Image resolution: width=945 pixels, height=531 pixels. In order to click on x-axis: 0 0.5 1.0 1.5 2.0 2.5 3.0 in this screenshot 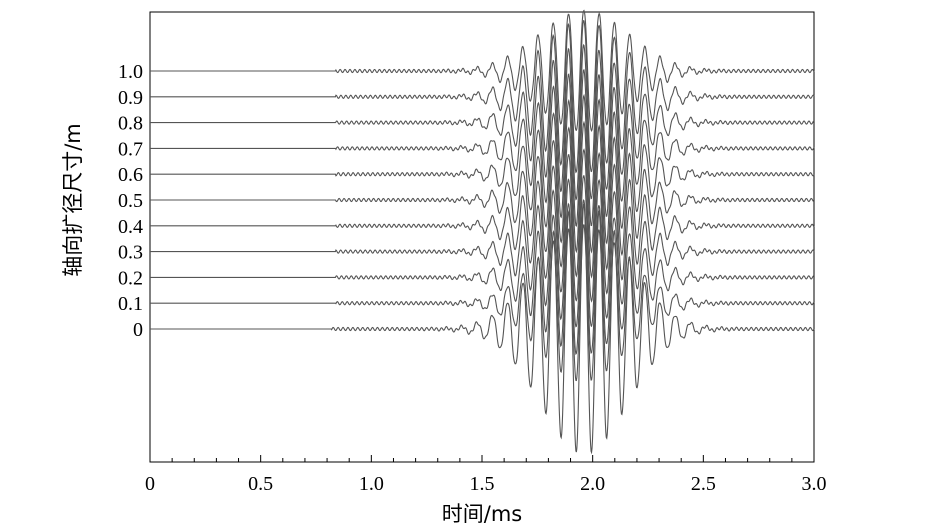, I will do `click(486, 475)`.